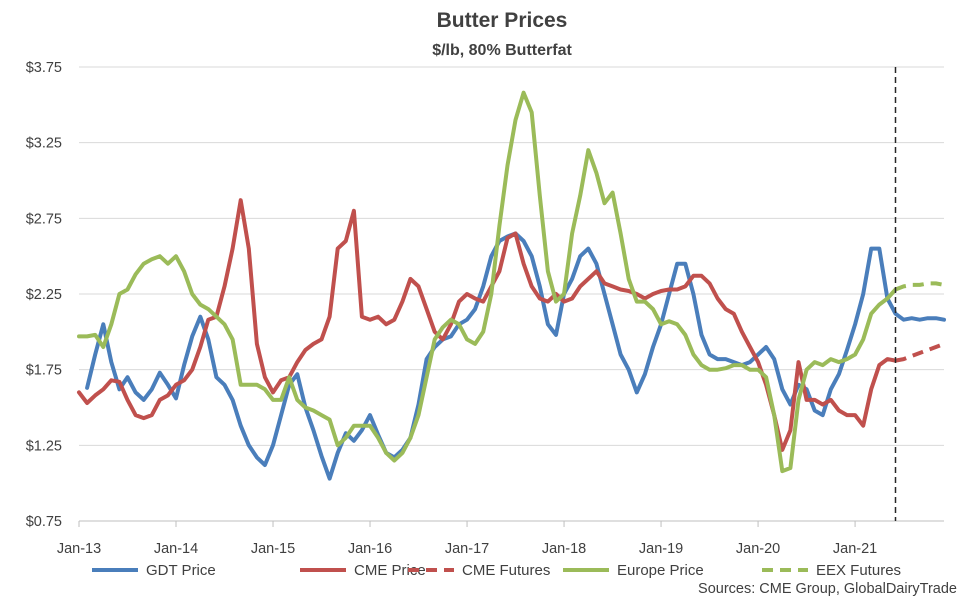 Image resolution: width=975 pixels, height=601 pixels. Describe the element at coordinates (858, 570) in the screenshot. I see `legend-label-eex-futures: EEX Futures` at that location.